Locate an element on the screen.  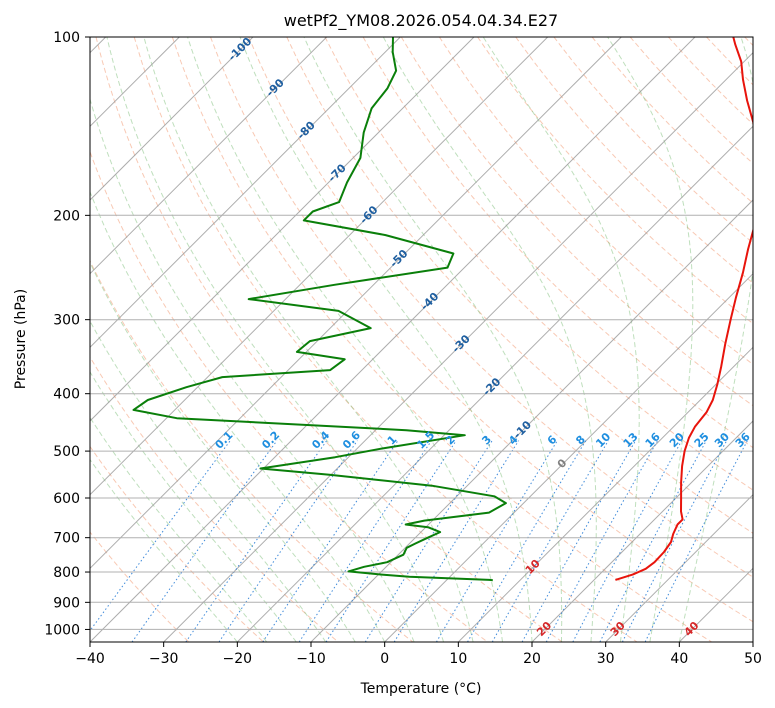
mixing-ratio-label: 0.2 is located at coordinates (270, 440).